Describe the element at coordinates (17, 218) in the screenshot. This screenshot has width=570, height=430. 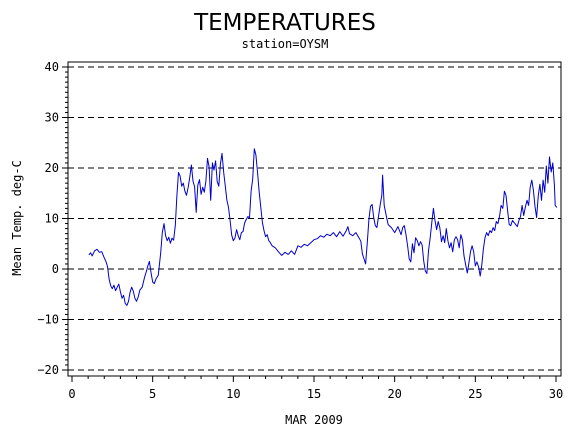
I see `y-axis-label: Mean Temp. deg-C` at that location.